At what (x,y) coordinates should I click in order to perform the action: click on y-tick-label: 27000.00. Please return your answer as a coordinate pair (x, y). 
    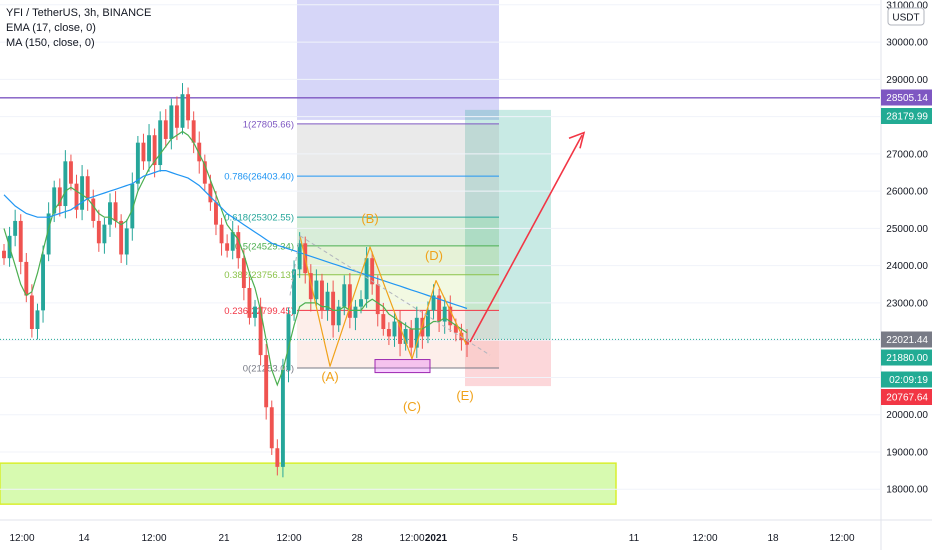
    Looking at the image, I should click on (907, 154).